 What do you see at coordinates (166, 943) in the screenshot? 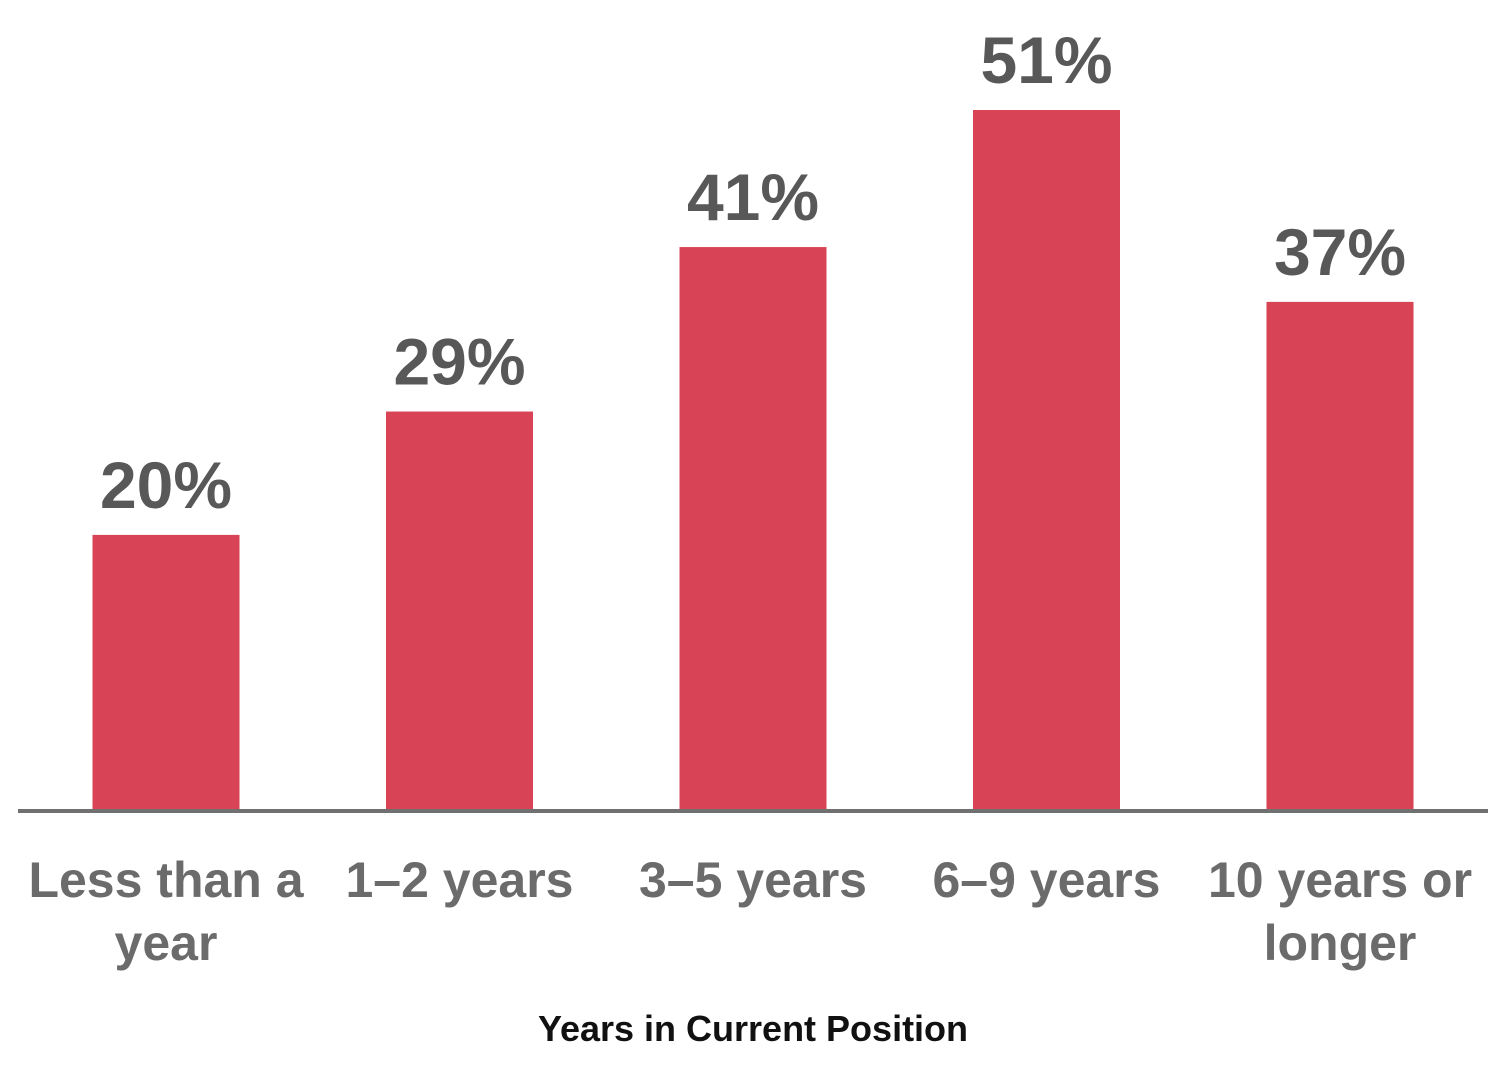
I see `x-tick-label-1-line-2: year` at bounding box center [166, 943].